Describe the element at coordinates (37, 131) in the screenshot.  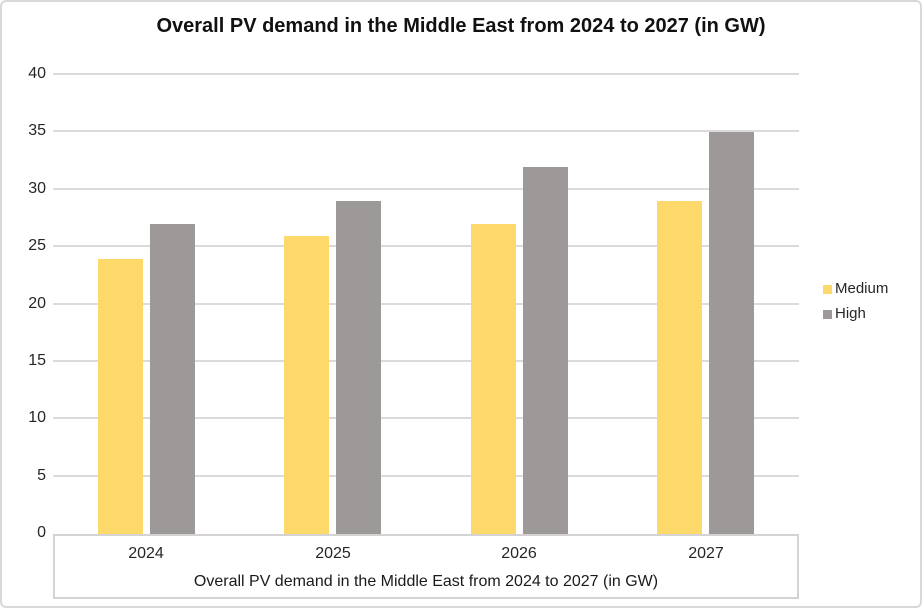
I see `y-axis-tick-label-35: 35` at that location.